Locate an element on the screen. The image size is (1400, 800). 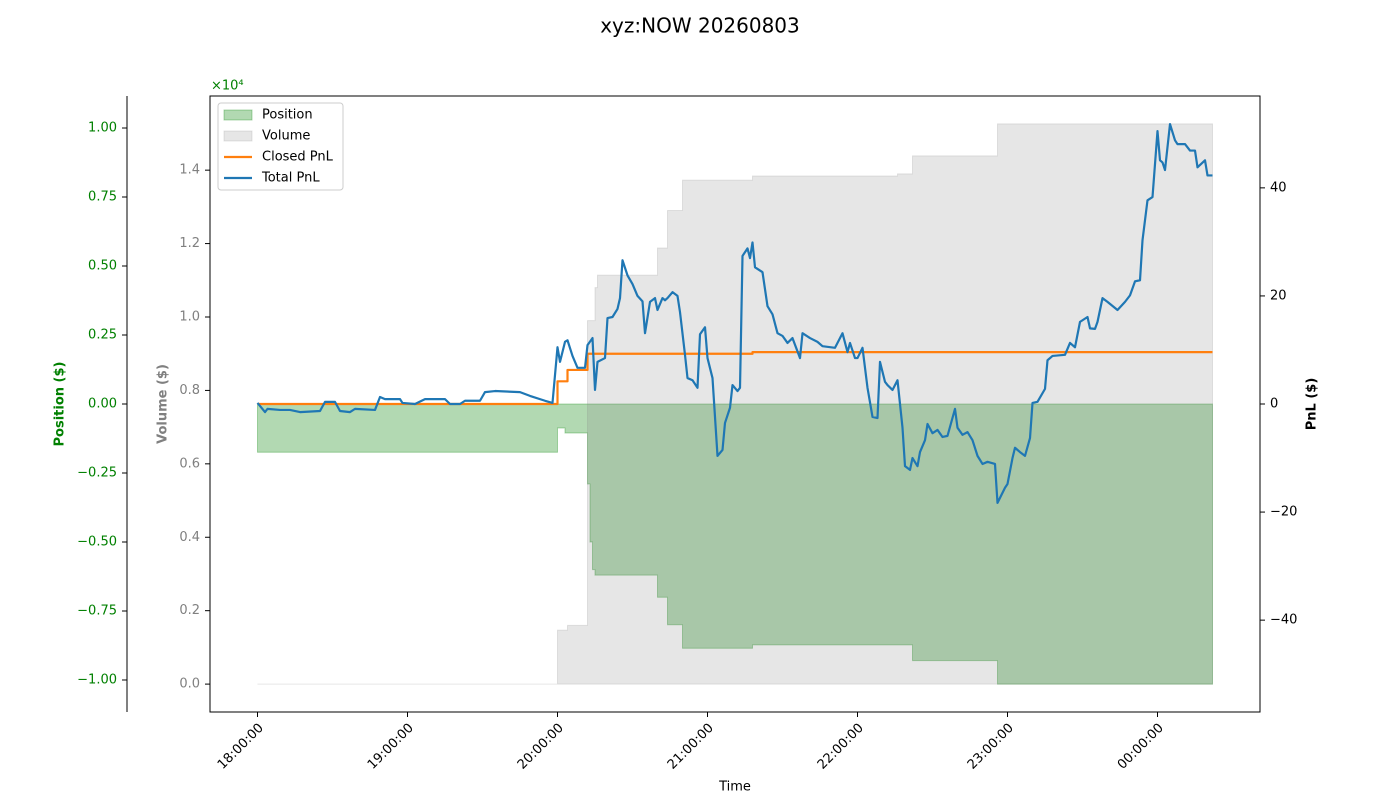
y-tick-label: 0.6 is located at coordinates (189, 463).